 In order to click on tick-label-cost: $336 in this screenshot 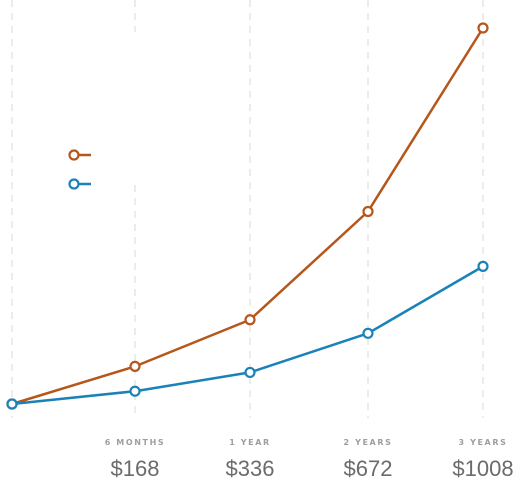, I will do `click(250, 468)`.